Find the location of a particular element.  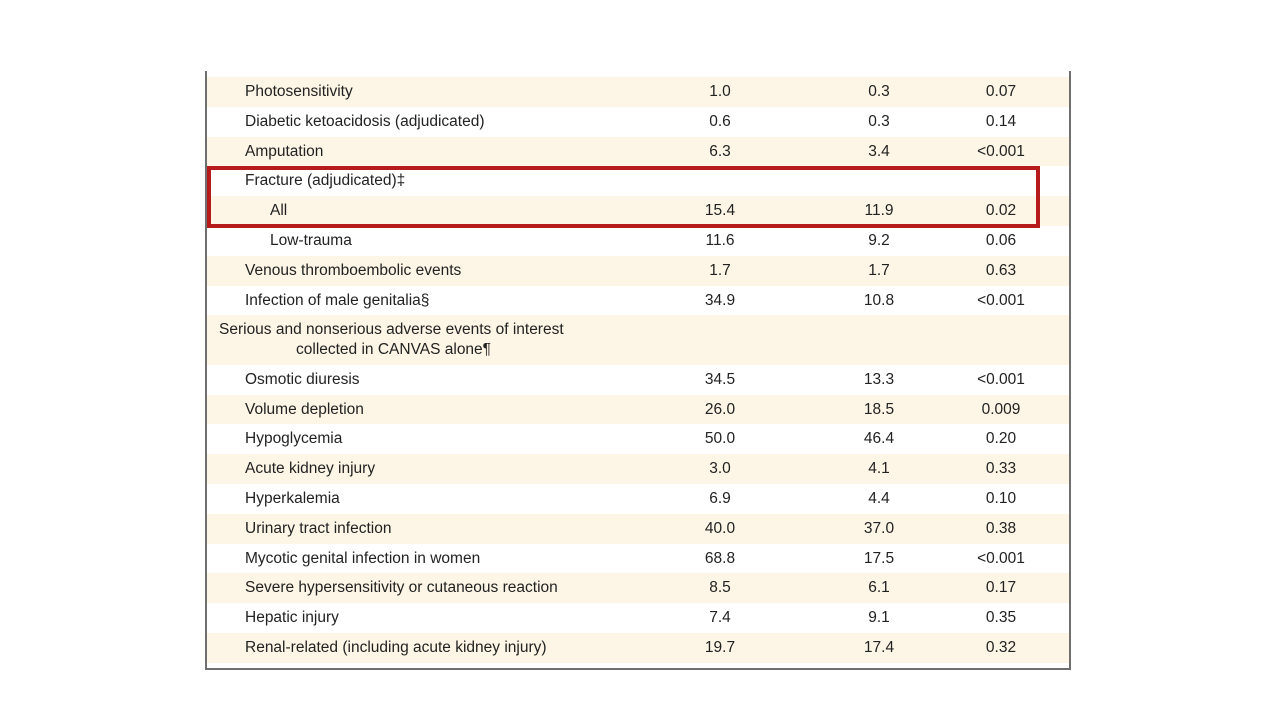

table-row: Low-trauma 11.6 9.2 0.06 is located at coordinates (638, 241).